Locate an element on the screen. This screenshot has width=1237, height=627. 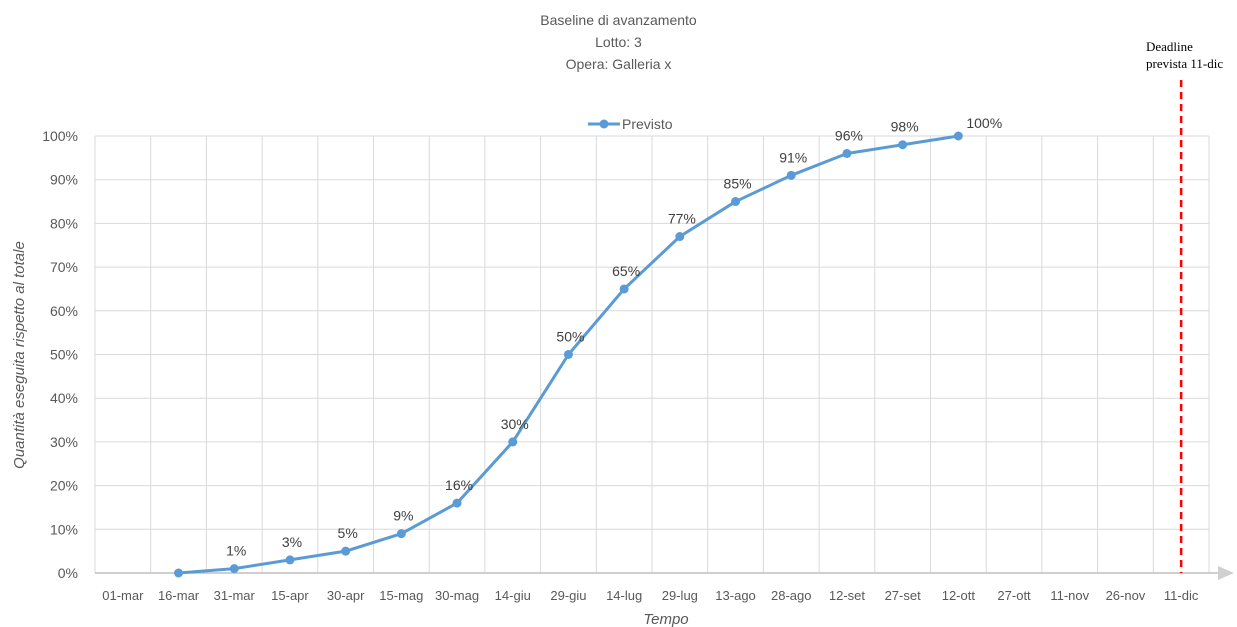
x-tick-label: 13-ago is located at coordinates (735, 595).